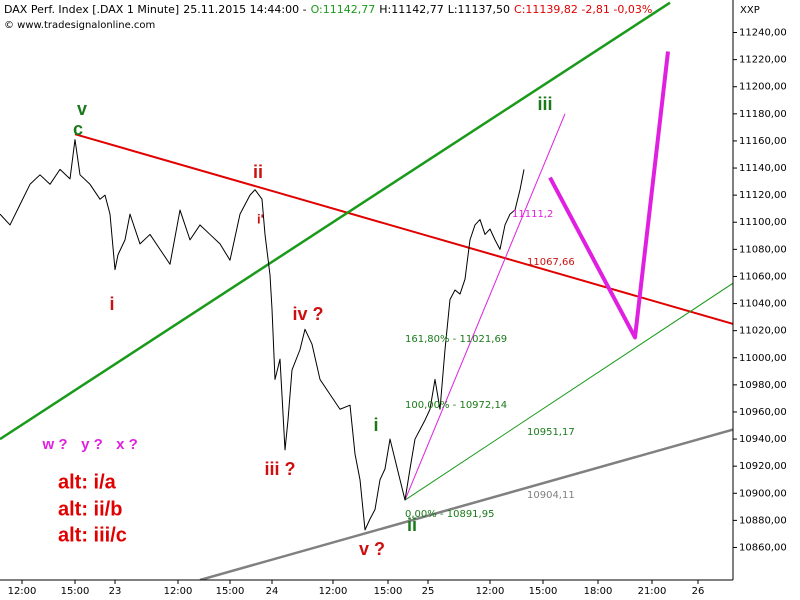 The image size is (800, 600). I want to click on annotation: y ?, so click(92, 444).